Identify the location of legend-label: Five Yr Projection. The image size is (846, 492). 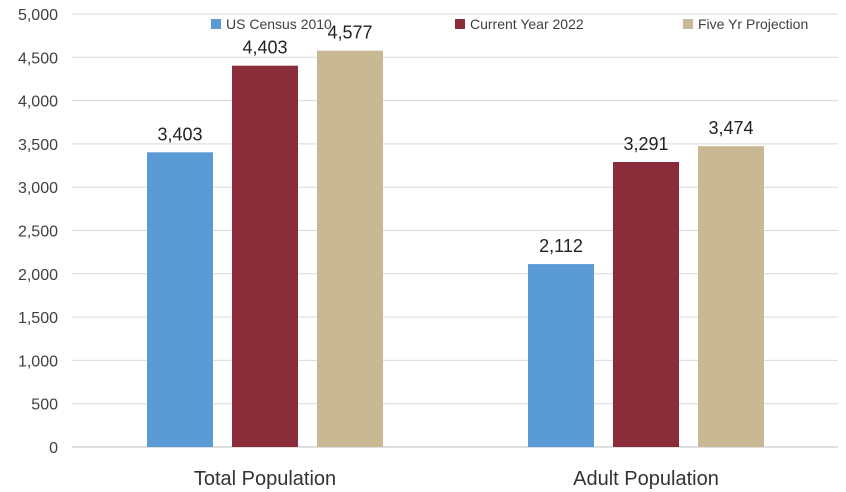
(753, 24).